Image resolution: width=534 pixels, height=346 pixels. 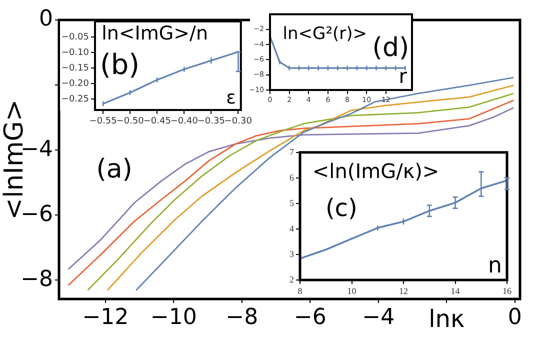 I want to click on x-tick-label: −0.45, so click(x=157, y=121).